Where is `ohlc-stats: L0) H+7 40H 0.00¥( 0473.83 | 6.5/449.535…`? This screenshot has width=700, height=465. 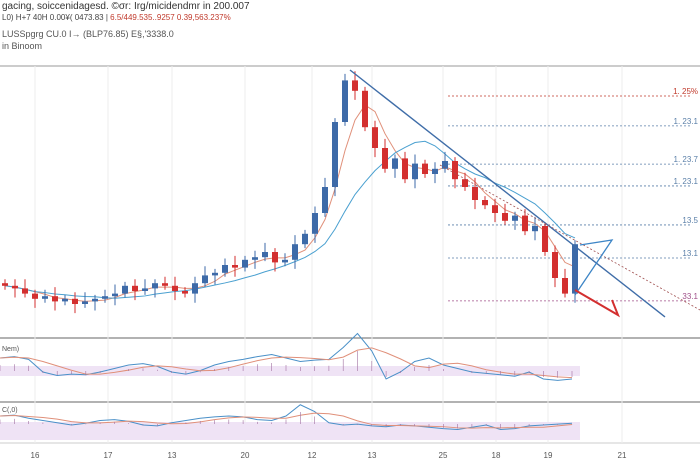 ohlc-stats: L0) H+7 40H 0.00¥( 0473.83 | 6.5/449.535… is located at coordinates (116, 17).